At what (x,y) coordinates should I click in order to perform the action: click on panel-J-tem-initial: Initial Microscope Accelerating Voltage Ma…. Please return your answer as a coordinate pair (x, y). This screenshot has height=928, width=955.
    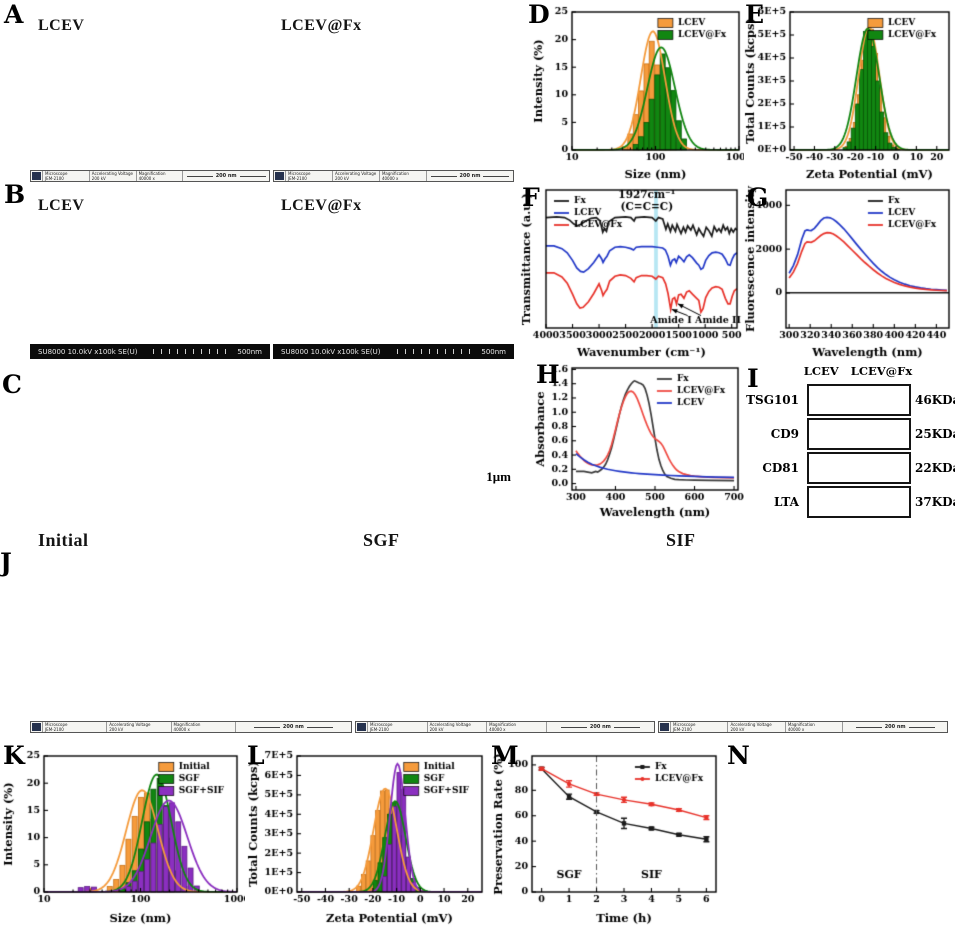
    Looking at the image, I should click on (191, 629).